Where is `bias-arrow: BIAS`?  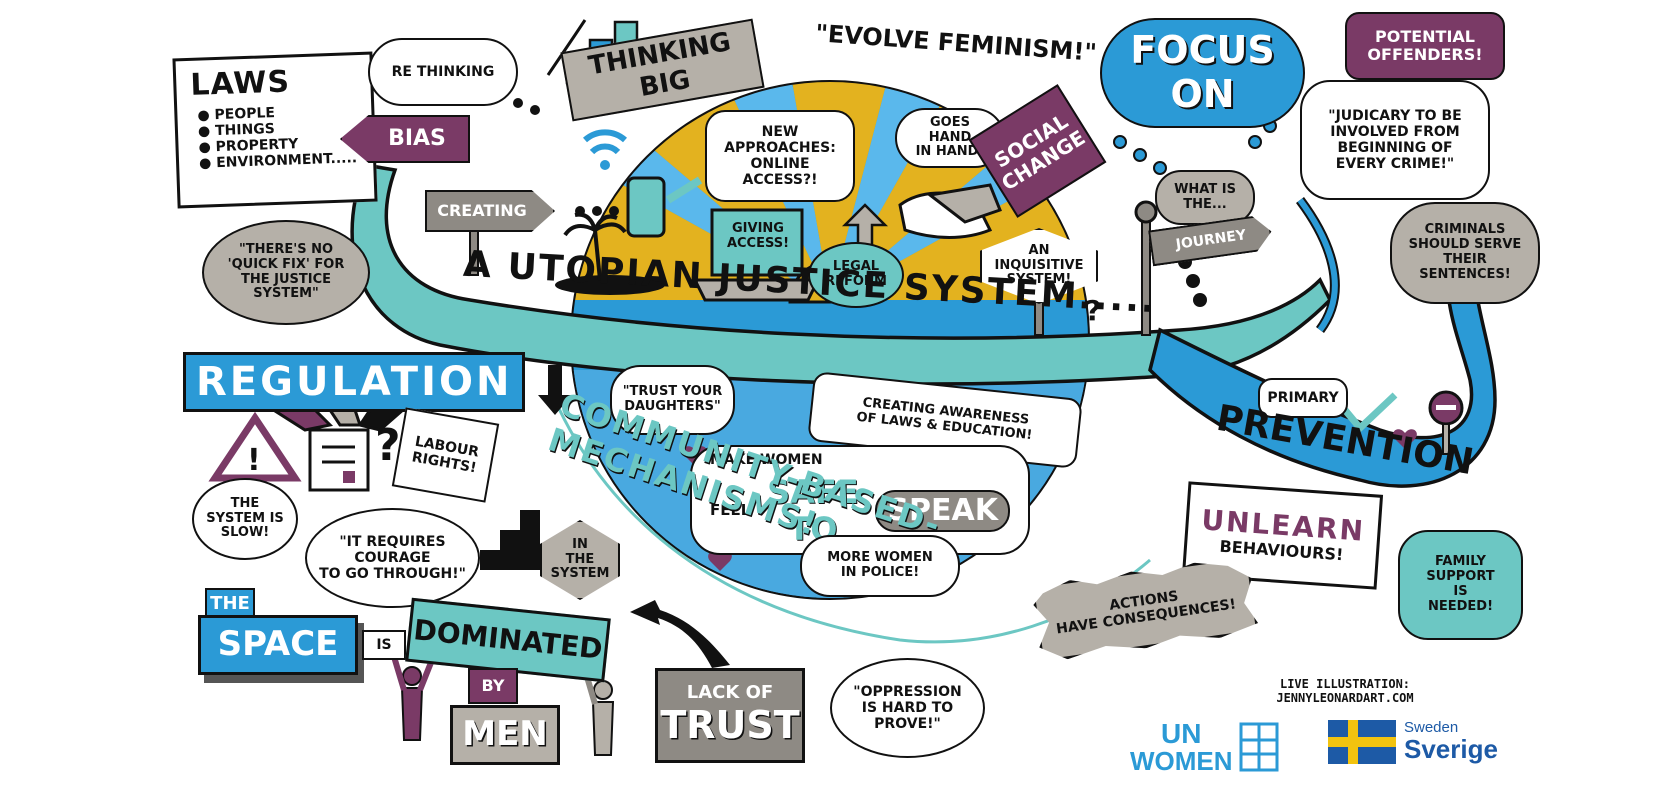
bias-arrow: BIAS is located at coordinates (405, 139).